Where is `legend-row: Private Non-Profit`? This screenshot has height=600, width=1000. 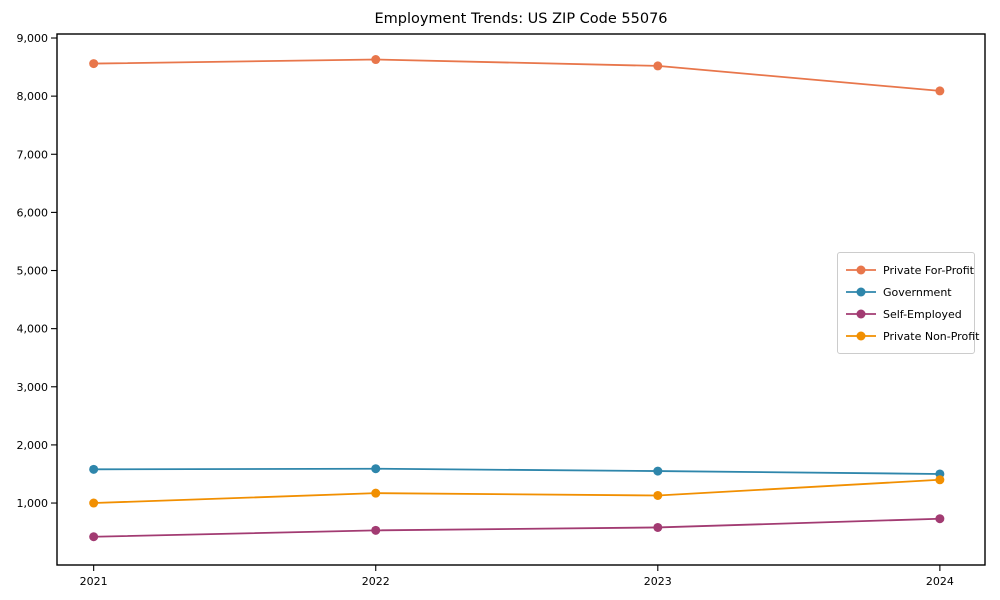
legend-row: Private Non-Profit is located at coordinates (912, 336).